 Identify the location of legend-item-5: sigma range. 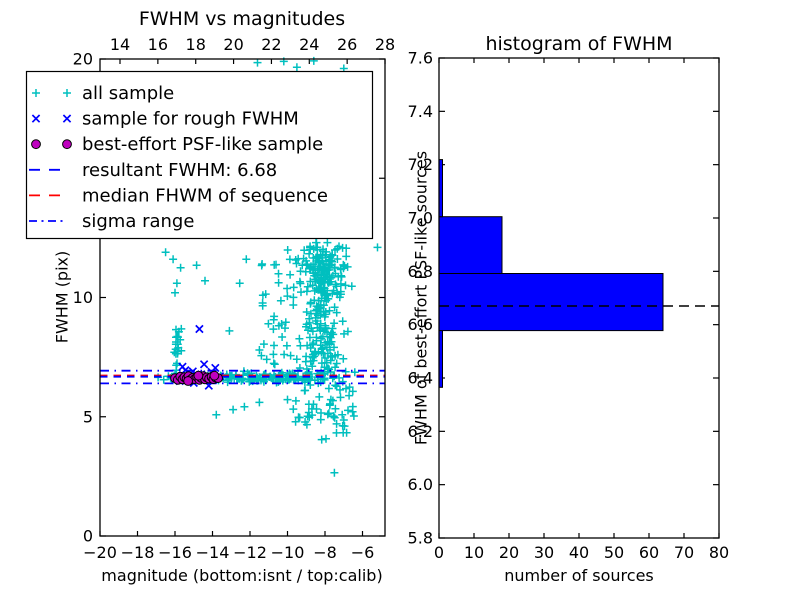
(111, 221).